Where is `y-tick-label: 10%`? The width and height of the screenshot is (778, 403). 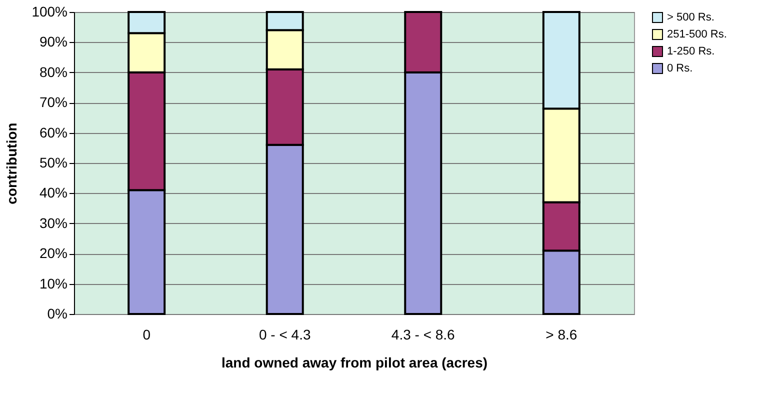
y-tick-label: 10% is located at coordinates (53, 283).